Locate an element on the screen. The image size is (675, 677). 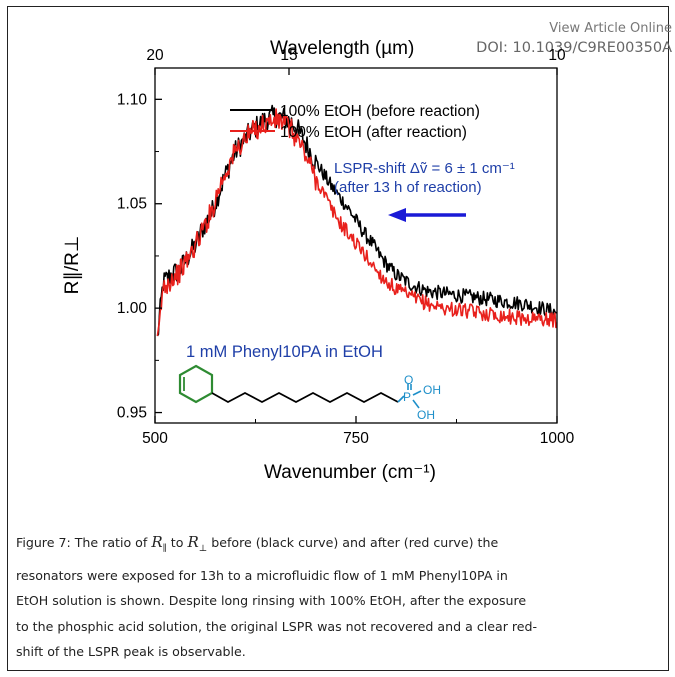
y-axis-title: R∥/R⊥ is located at coordinates (72, 265).